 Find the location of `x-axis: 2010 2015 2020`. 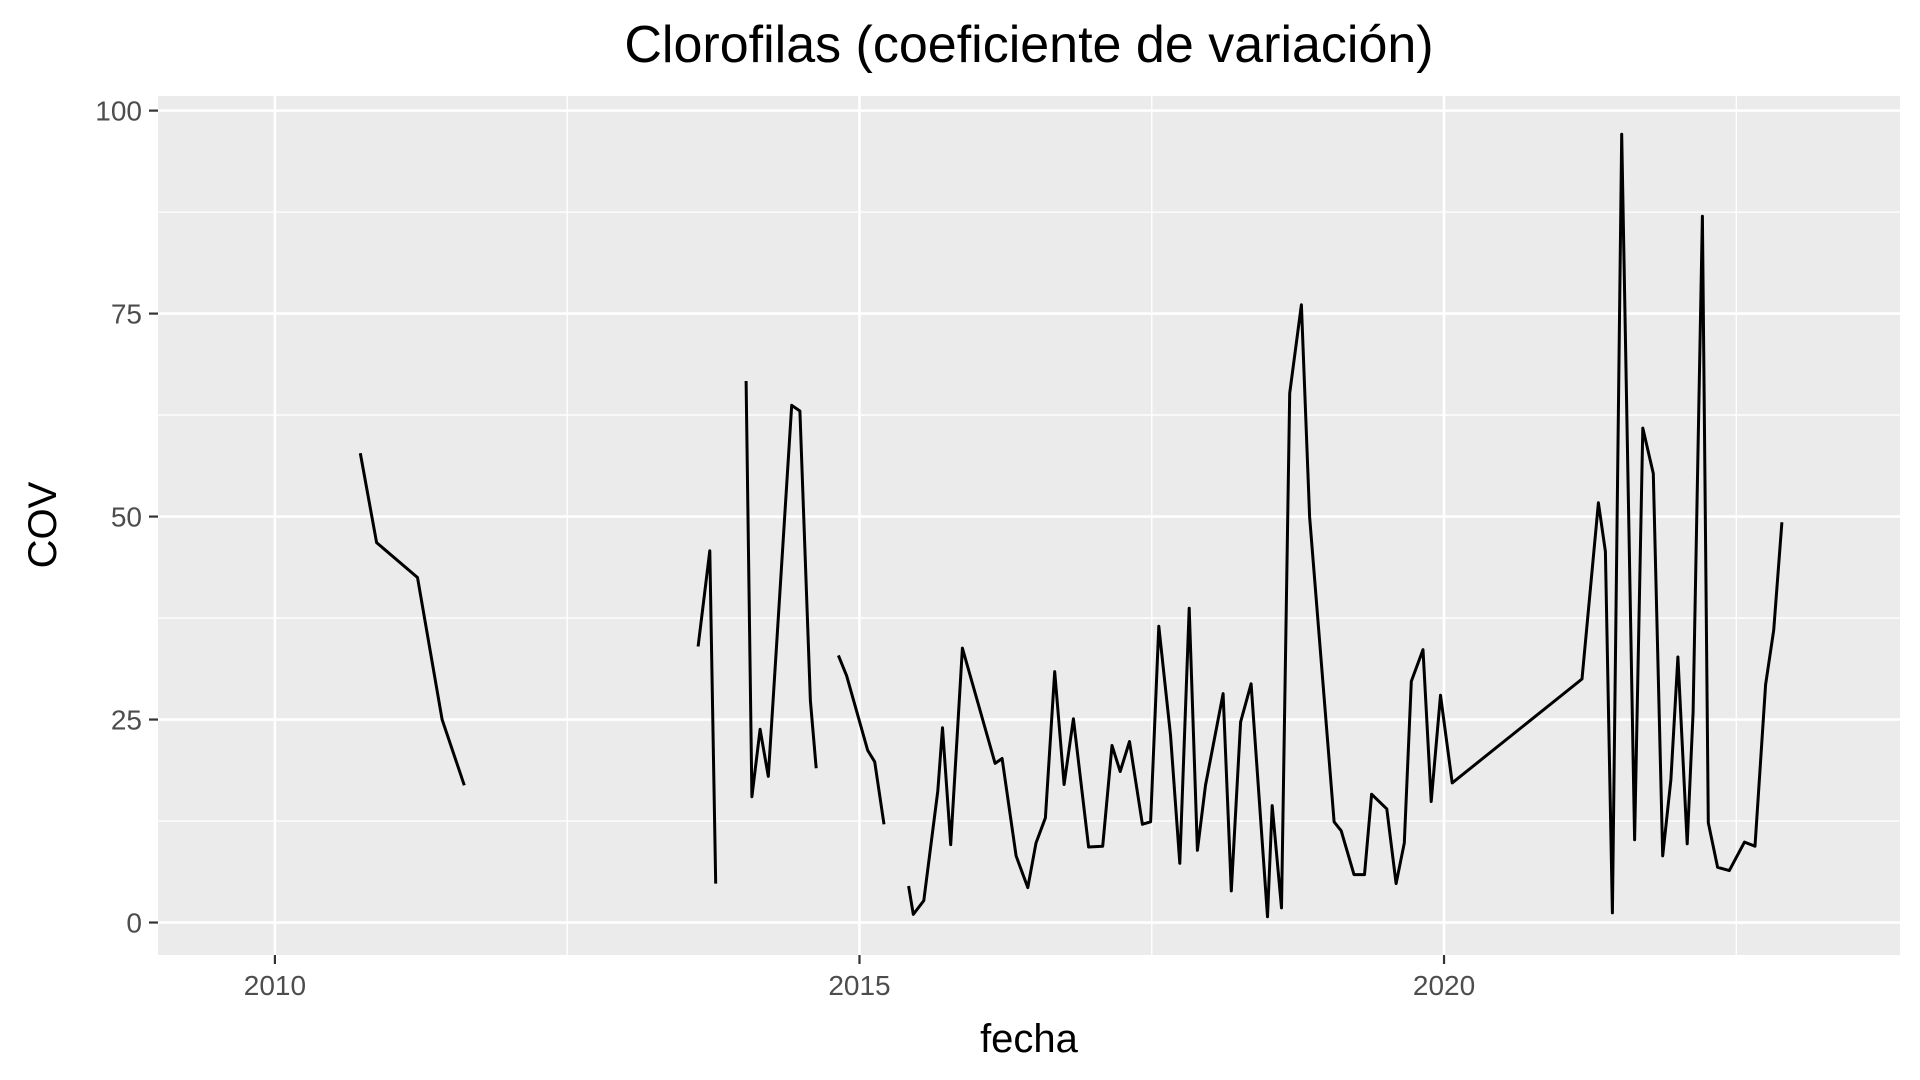

x-axis: 2010 2015 2020 is located at coordinates (859, 978).